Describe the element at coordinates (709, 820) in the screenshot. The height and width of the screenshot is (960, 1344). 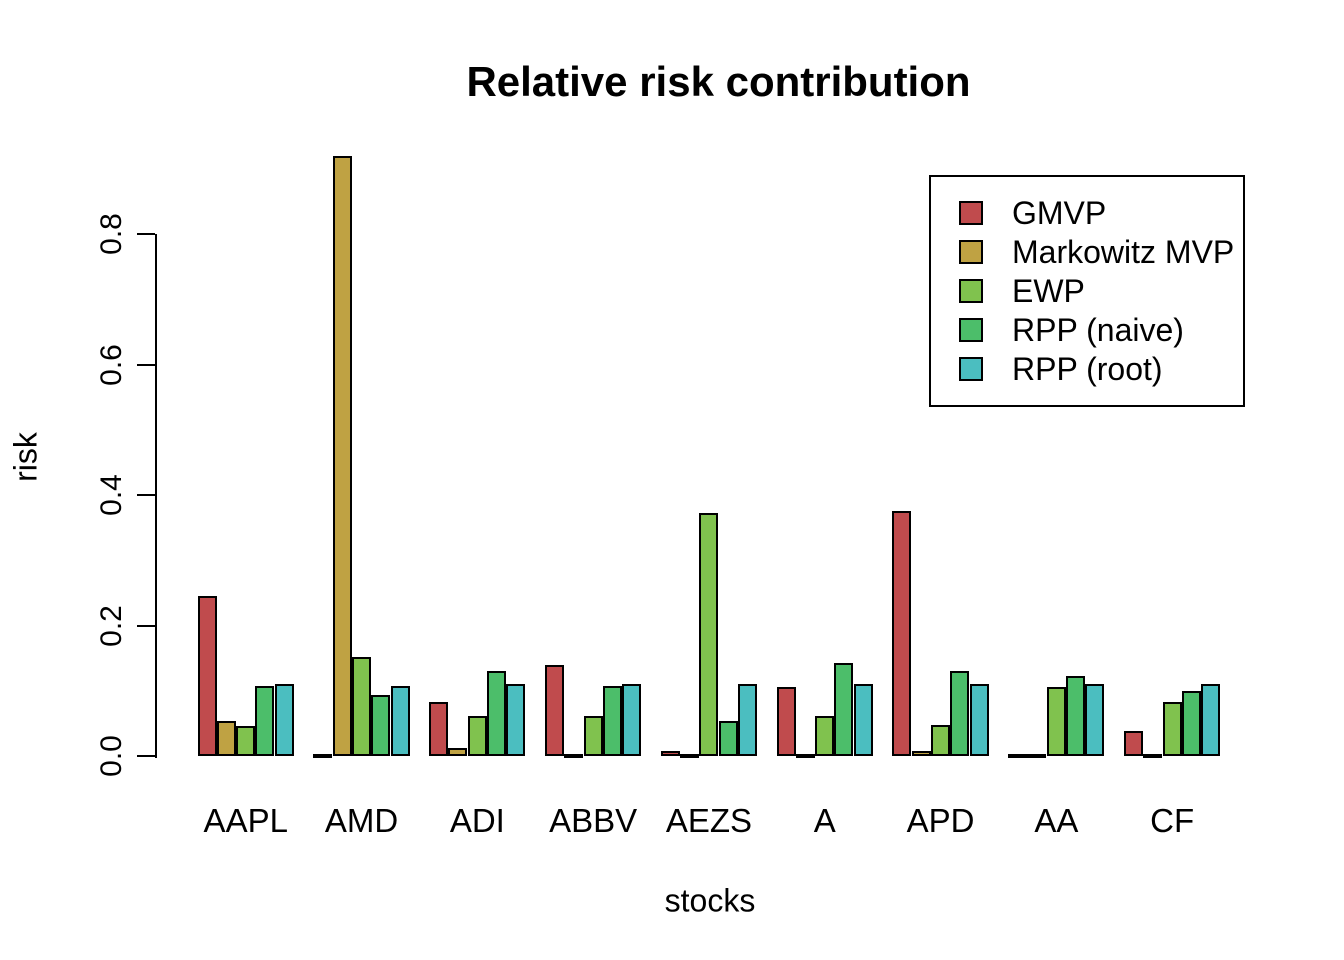
I see `x-category-label-aezs: AEZS` at that location.